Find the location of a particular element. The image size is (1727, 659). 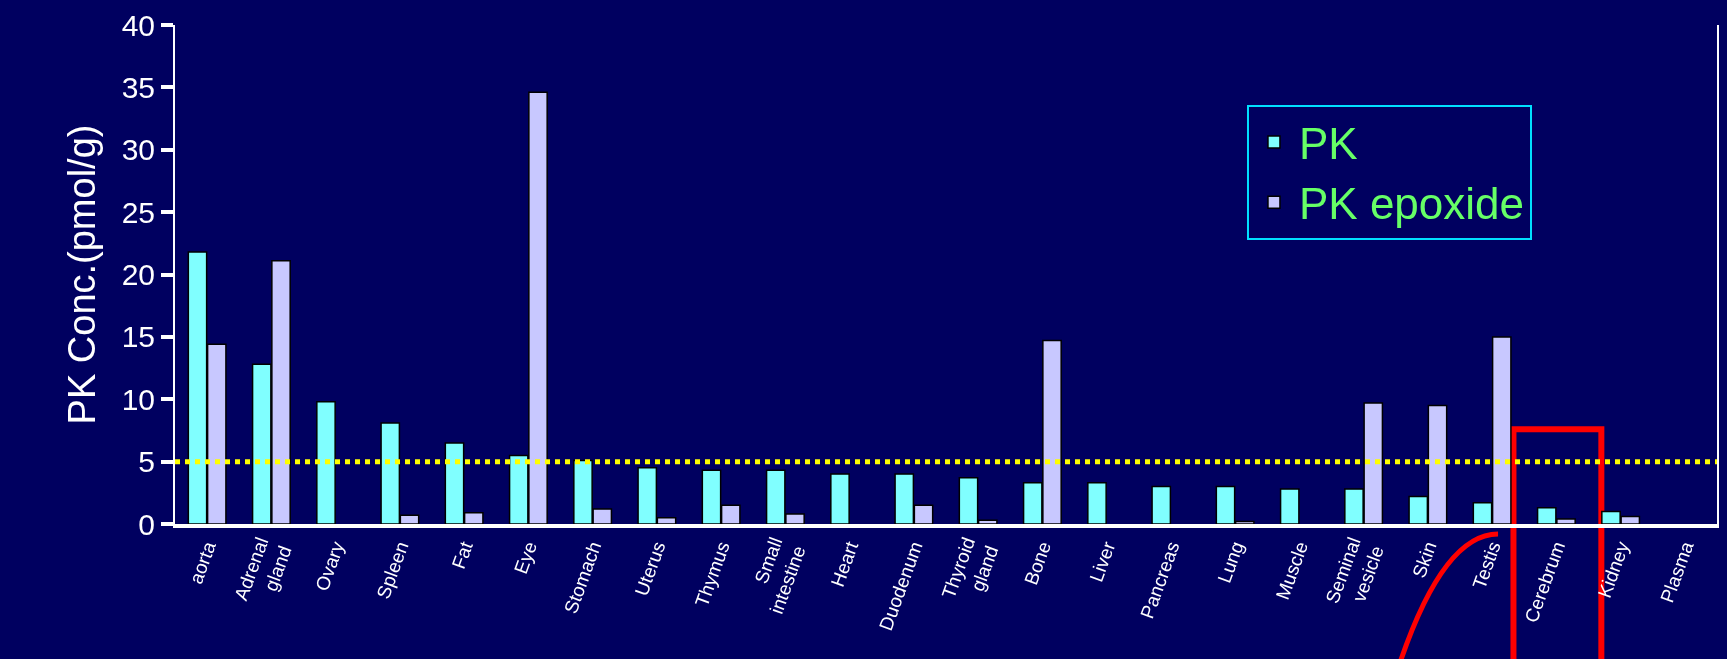

y-tick-label: 35 is located at coordinates (138, 87).